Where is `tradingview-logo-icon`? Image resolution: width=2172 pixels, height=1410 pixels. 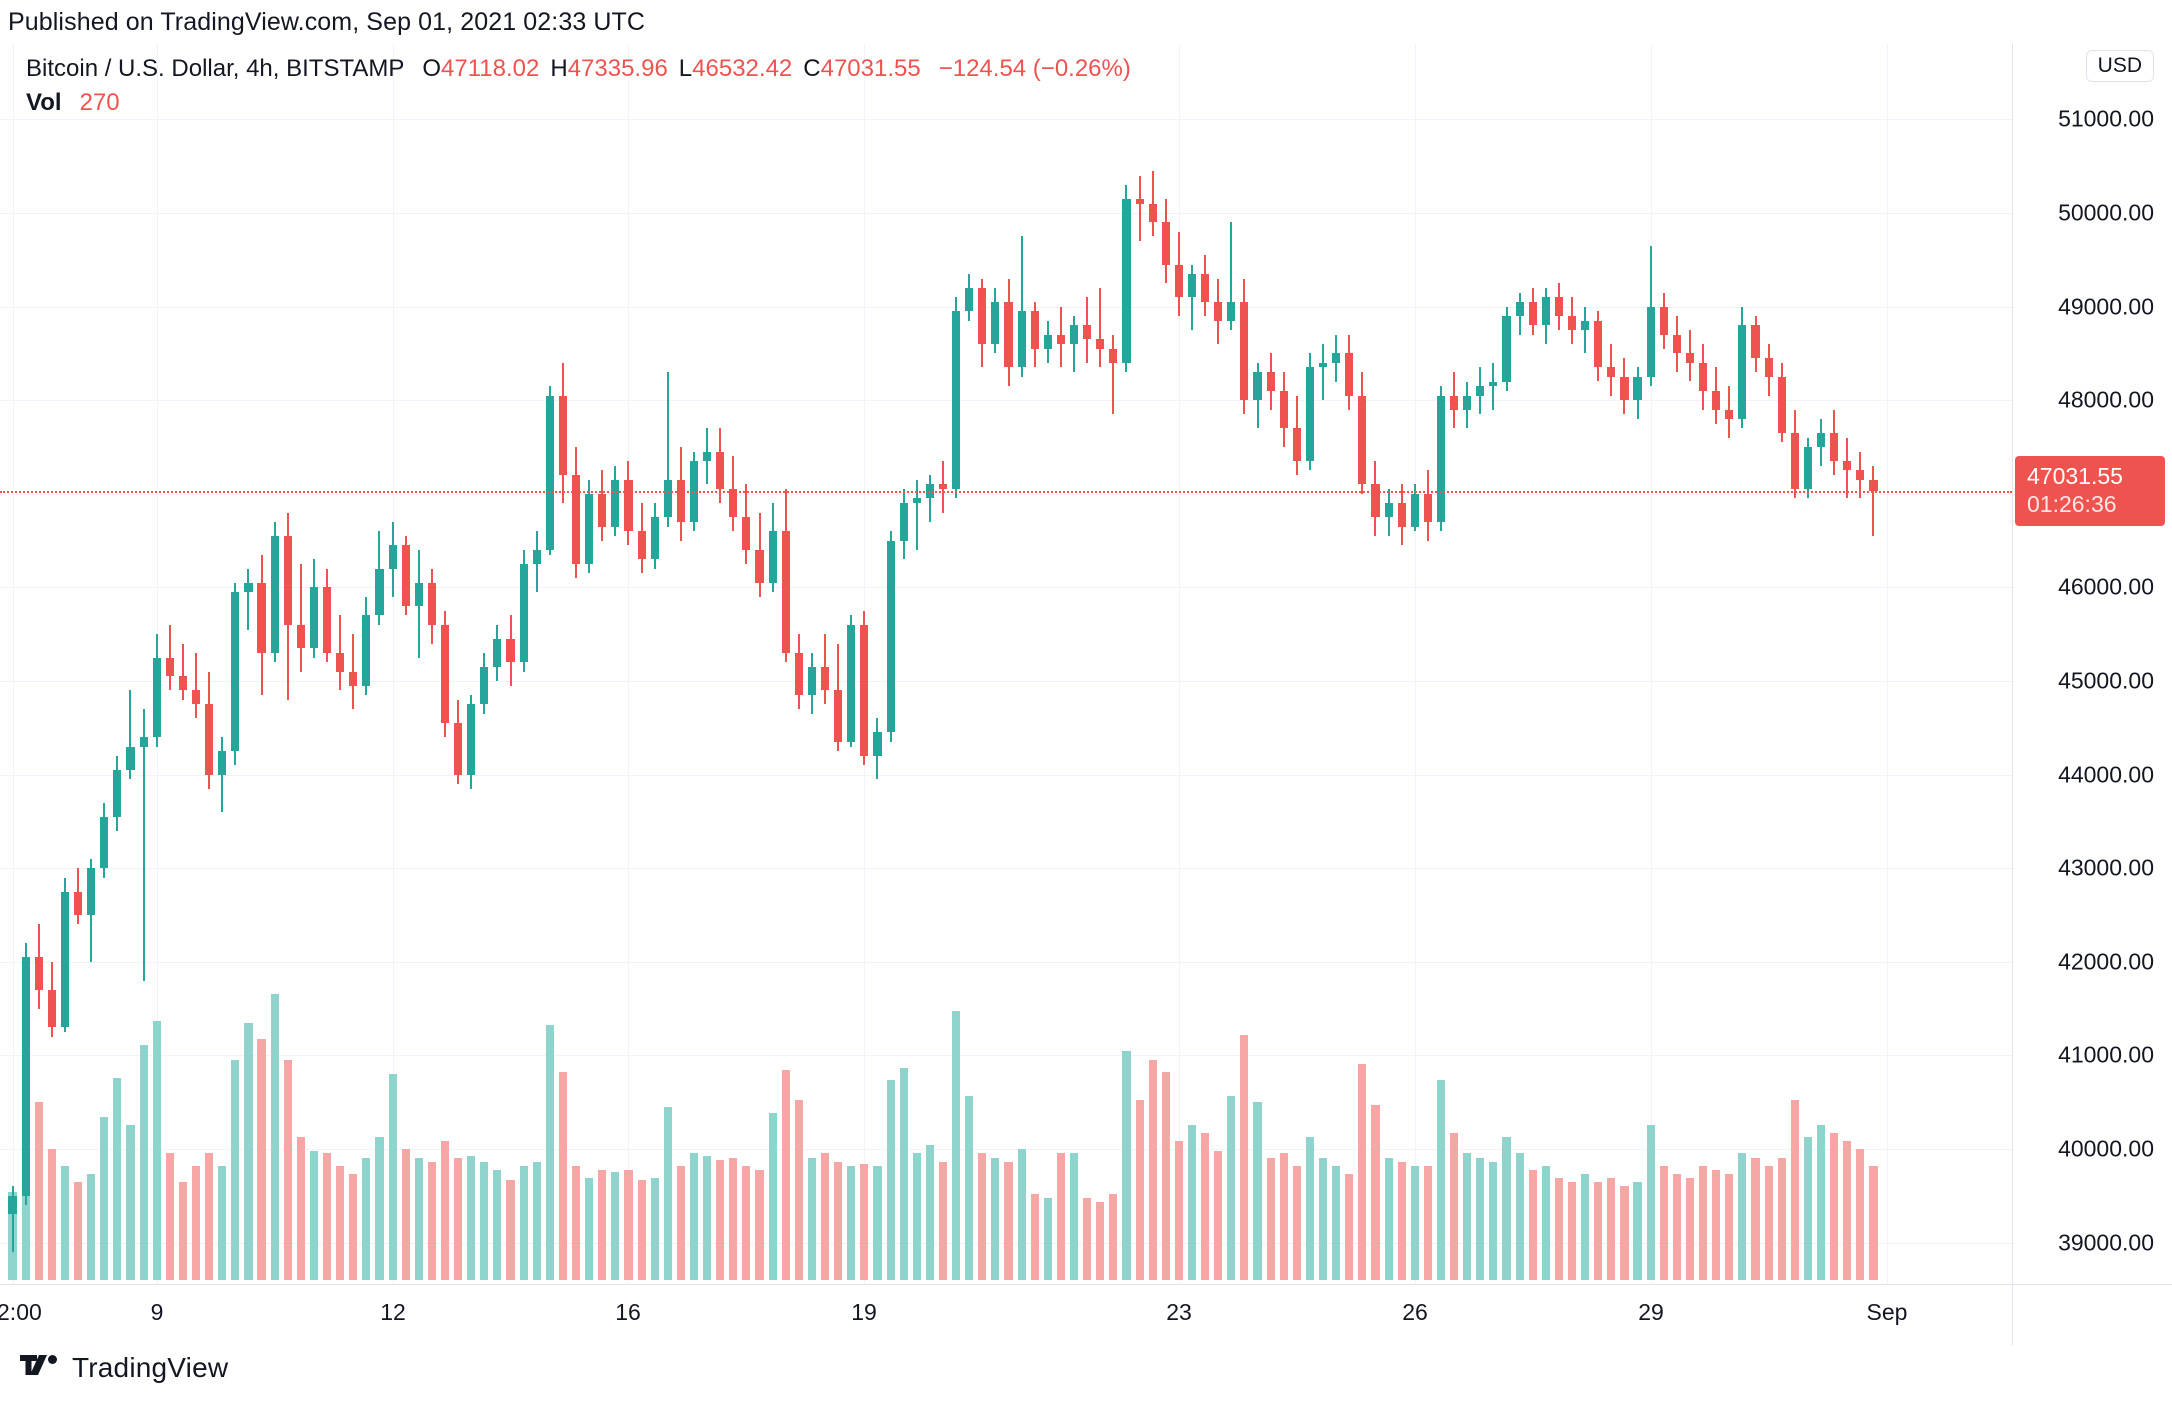 tradingview-logo-icon is located at coordinates (40, 1368).